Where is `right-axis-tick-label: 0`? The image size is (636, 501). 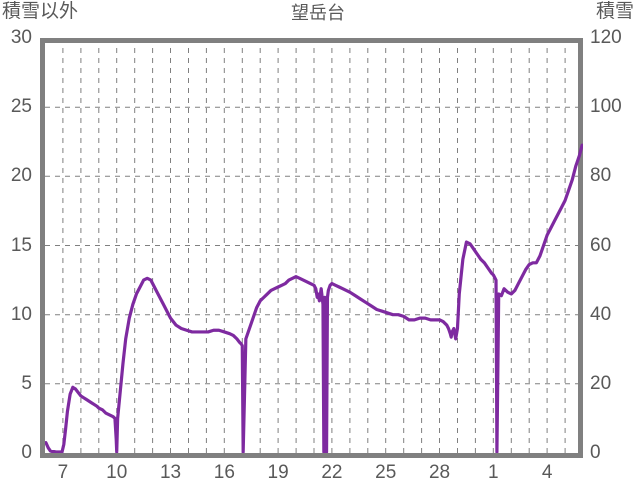
right-axis-tick-label: 0 is located at coordinates (595, 452).